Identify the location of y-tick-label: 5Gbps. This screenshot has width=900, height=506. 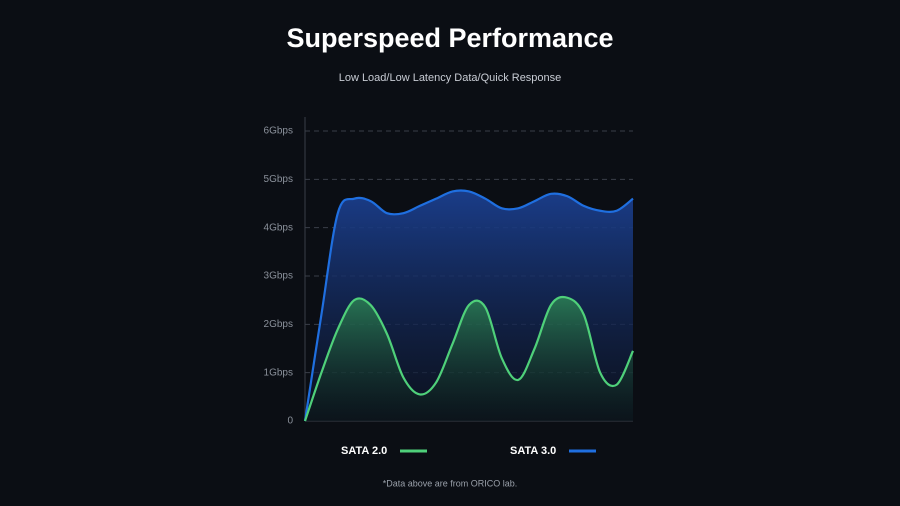
(278, 179).